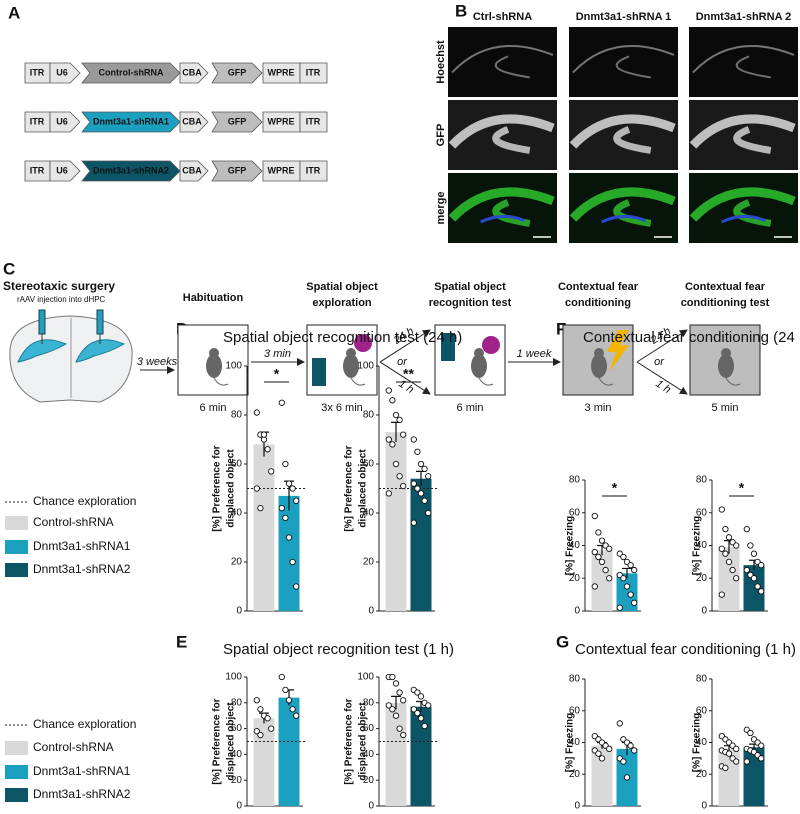 The height and width of the screenshot is (814, 800). Describe the element at coordinates (237, 72) in the screenshot. I see `construct-label: GFP` at that location.